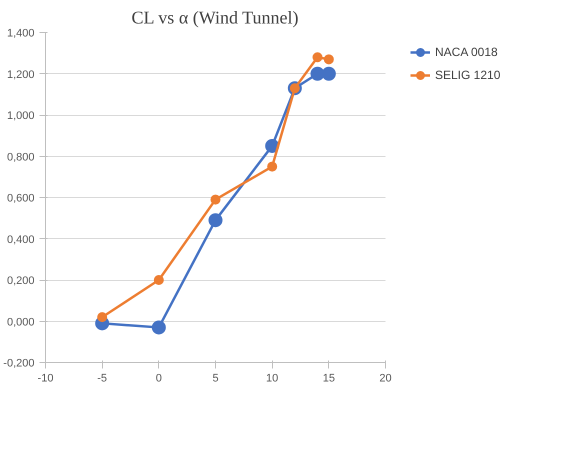 The image size is (571, 461). What do you see at coordinates (20, 116) in the screenshot?
I see `y-tick-label: 1,000` at bounding box center [20, 116].